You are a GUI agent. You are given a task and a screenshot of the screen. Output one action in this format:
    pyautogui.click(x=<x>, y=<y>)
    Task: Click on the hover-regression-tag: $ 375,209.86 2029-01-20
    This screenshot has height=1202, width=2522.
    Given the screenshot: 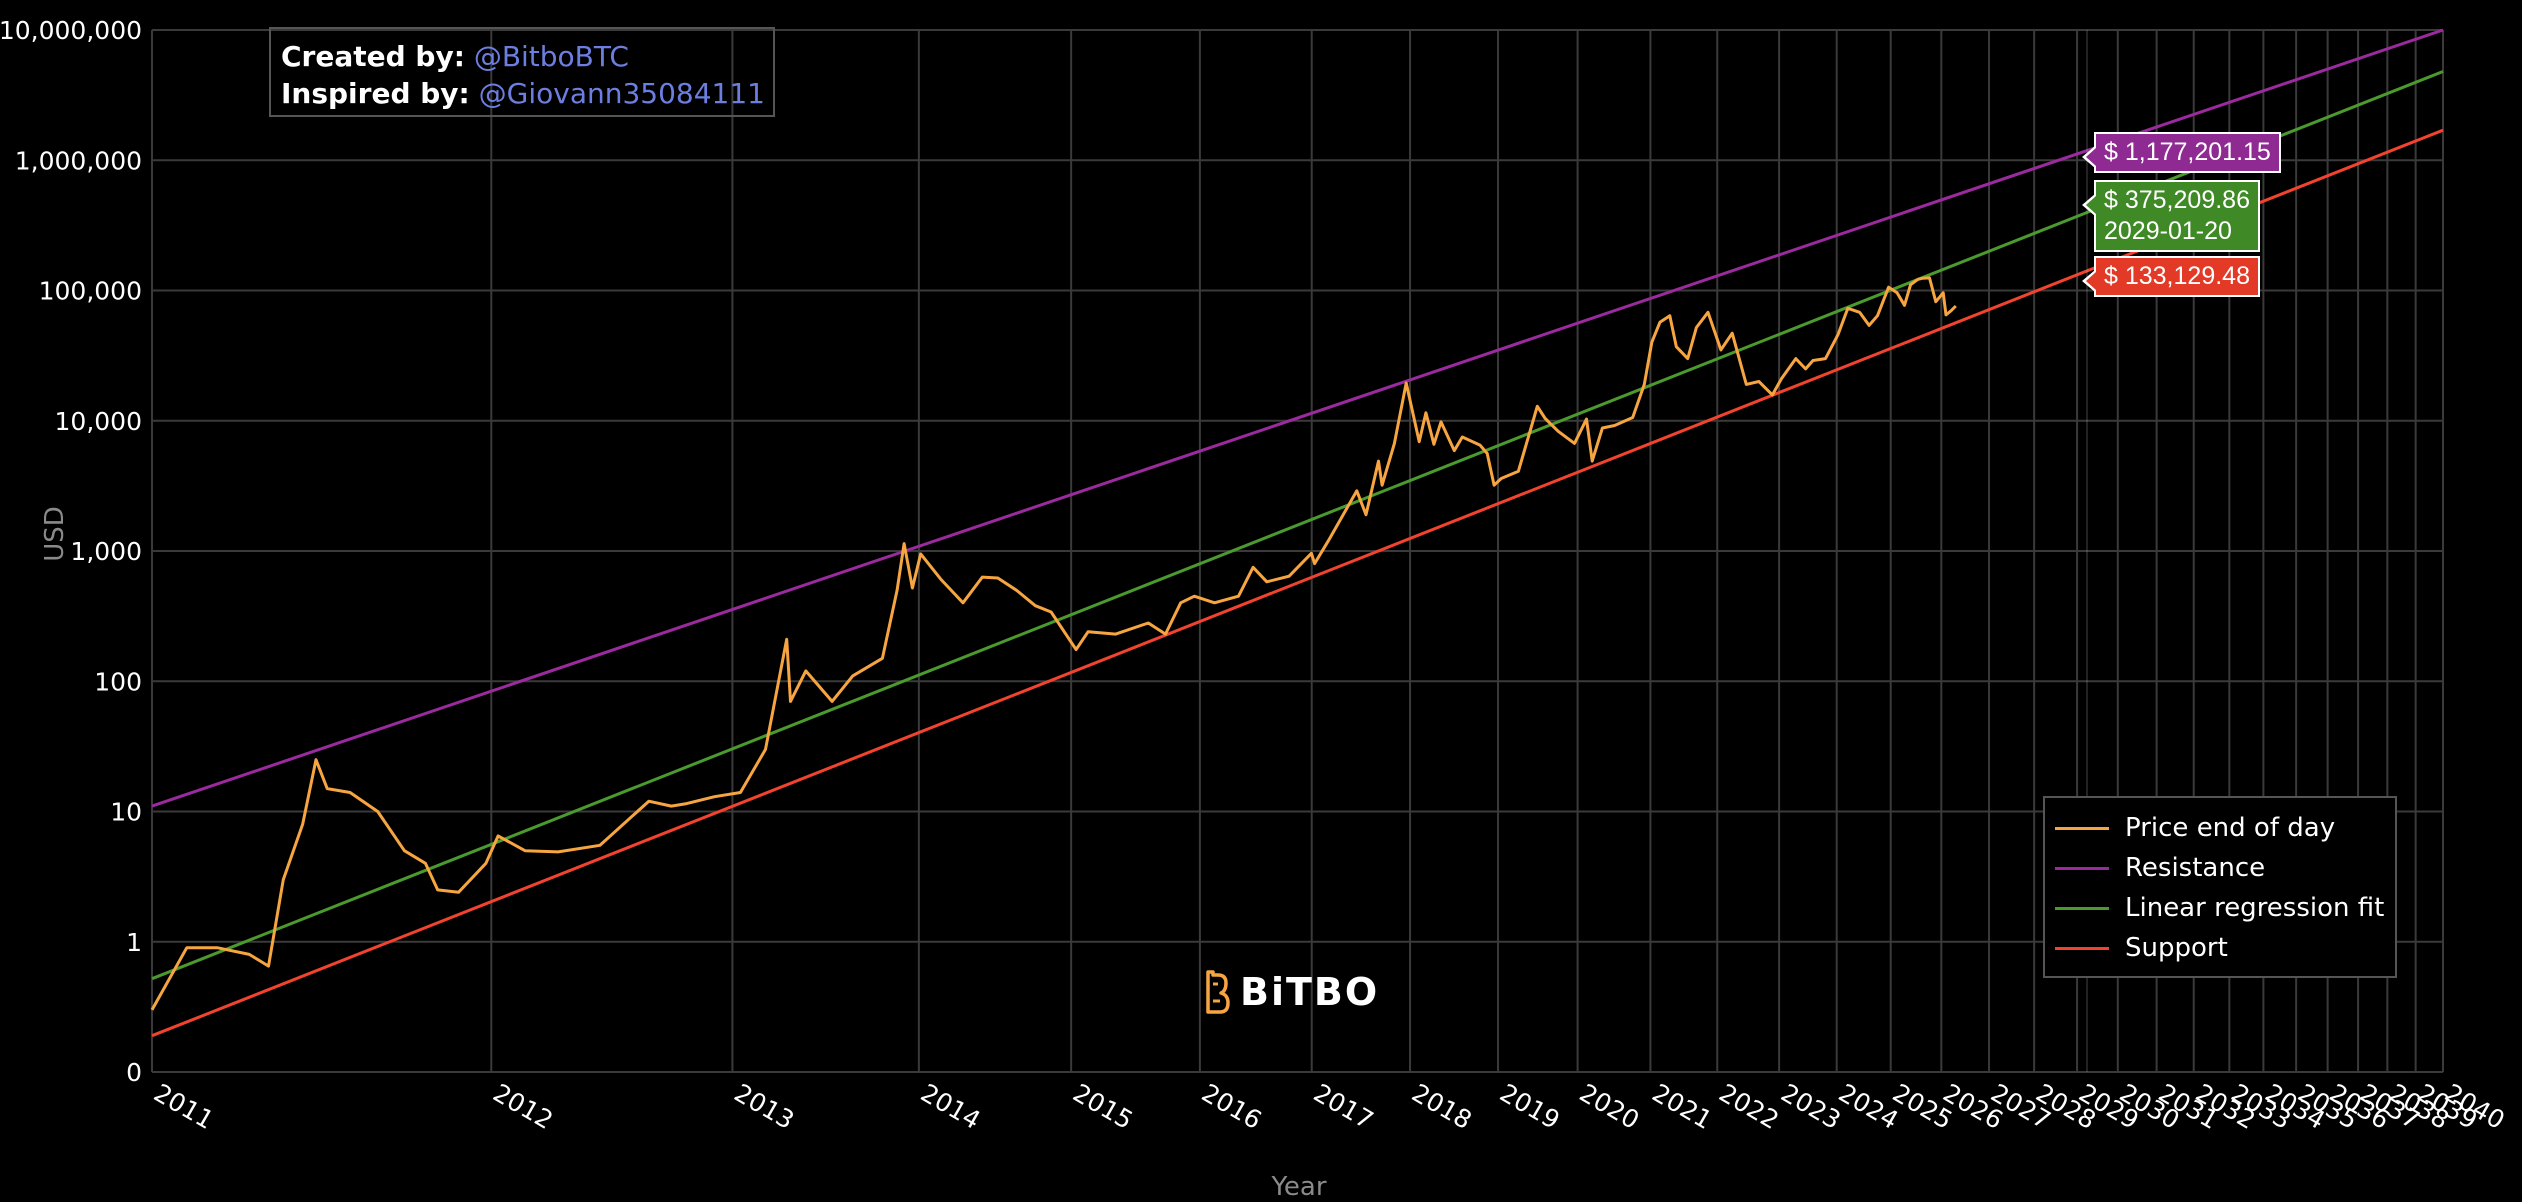 What is the action you would take?
    pyautogui.click(x=2171, y=216)
    